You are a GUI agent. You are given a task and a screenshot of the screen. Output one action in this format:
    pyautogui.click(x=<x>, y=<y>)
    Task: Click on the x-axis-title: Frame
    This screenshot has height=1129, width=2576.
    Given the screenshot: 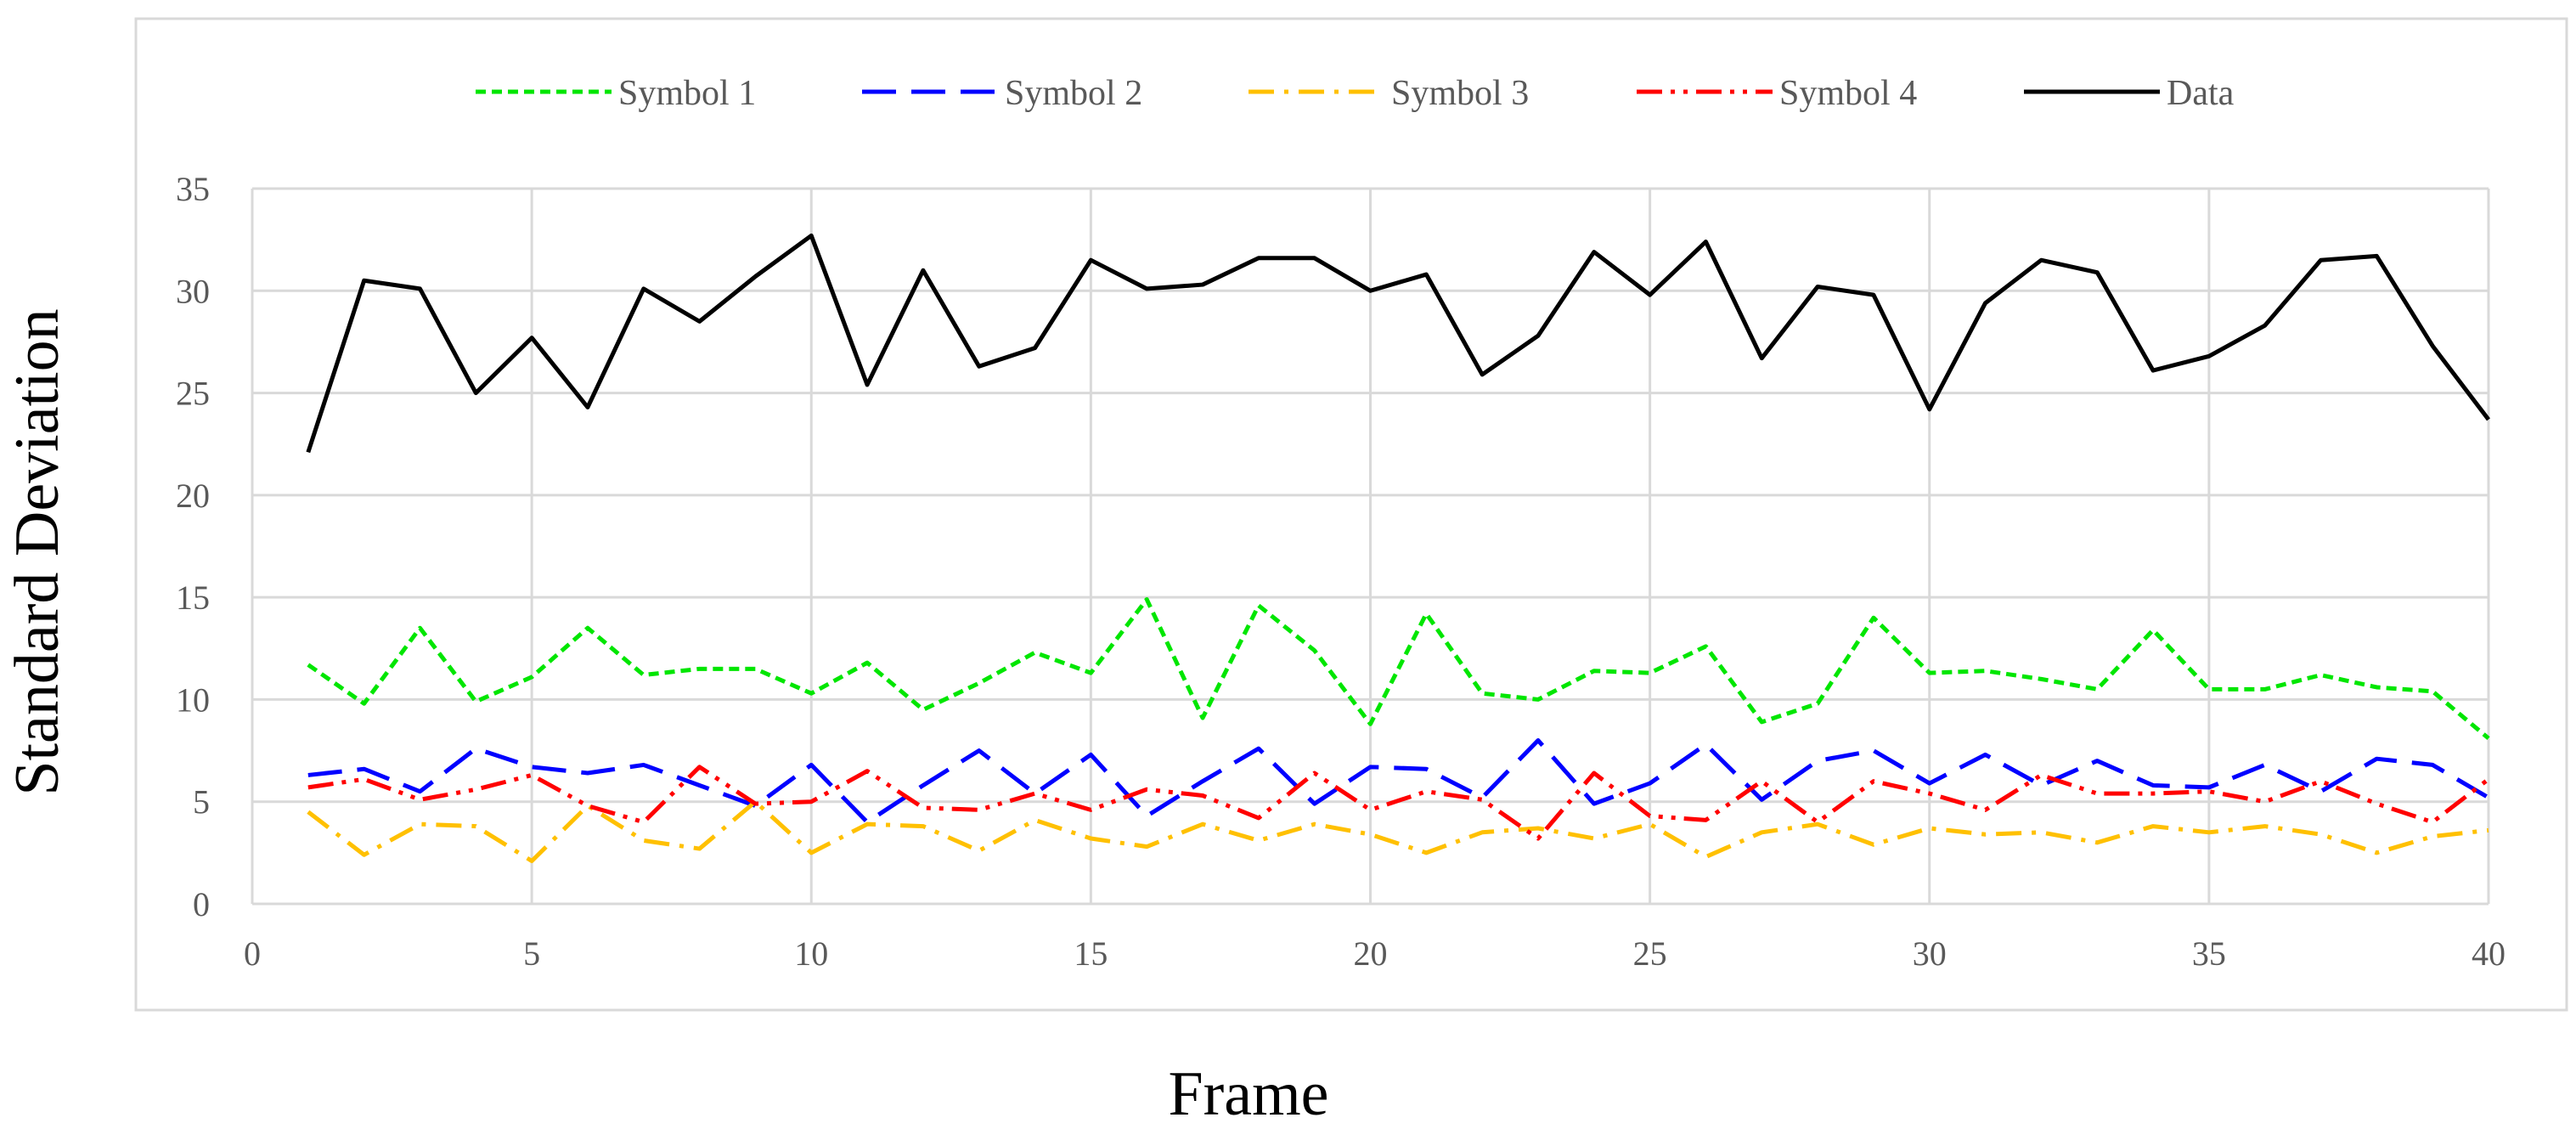 What is the action you would take?
    pyautogui.click(x=1248, y=1094)
    